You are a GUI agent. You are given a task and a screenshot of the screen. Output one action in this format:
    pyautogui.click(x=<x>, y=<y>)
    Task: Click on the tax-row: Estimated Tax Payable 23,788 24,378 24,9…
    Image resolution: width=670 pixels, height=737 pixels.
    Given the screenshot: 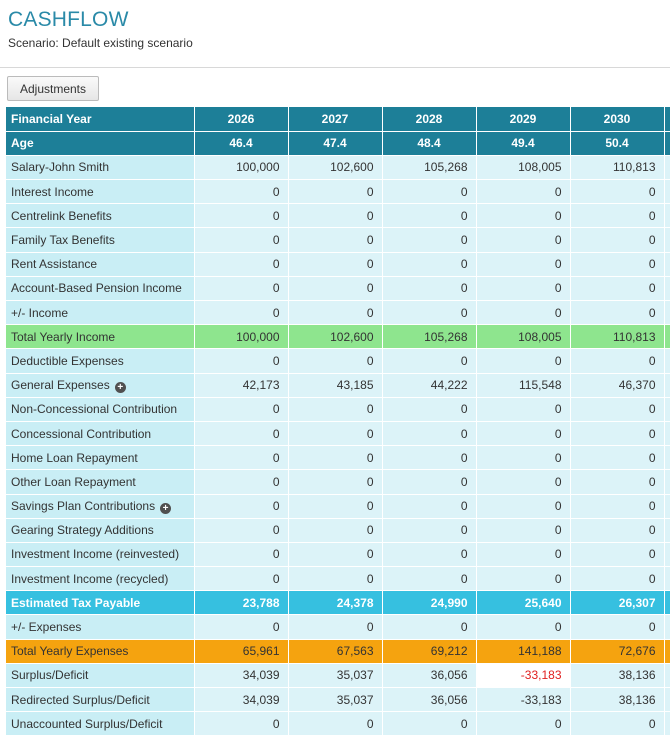 What is the action you would take?
    pyautogui.click(x=338, y=603)
    